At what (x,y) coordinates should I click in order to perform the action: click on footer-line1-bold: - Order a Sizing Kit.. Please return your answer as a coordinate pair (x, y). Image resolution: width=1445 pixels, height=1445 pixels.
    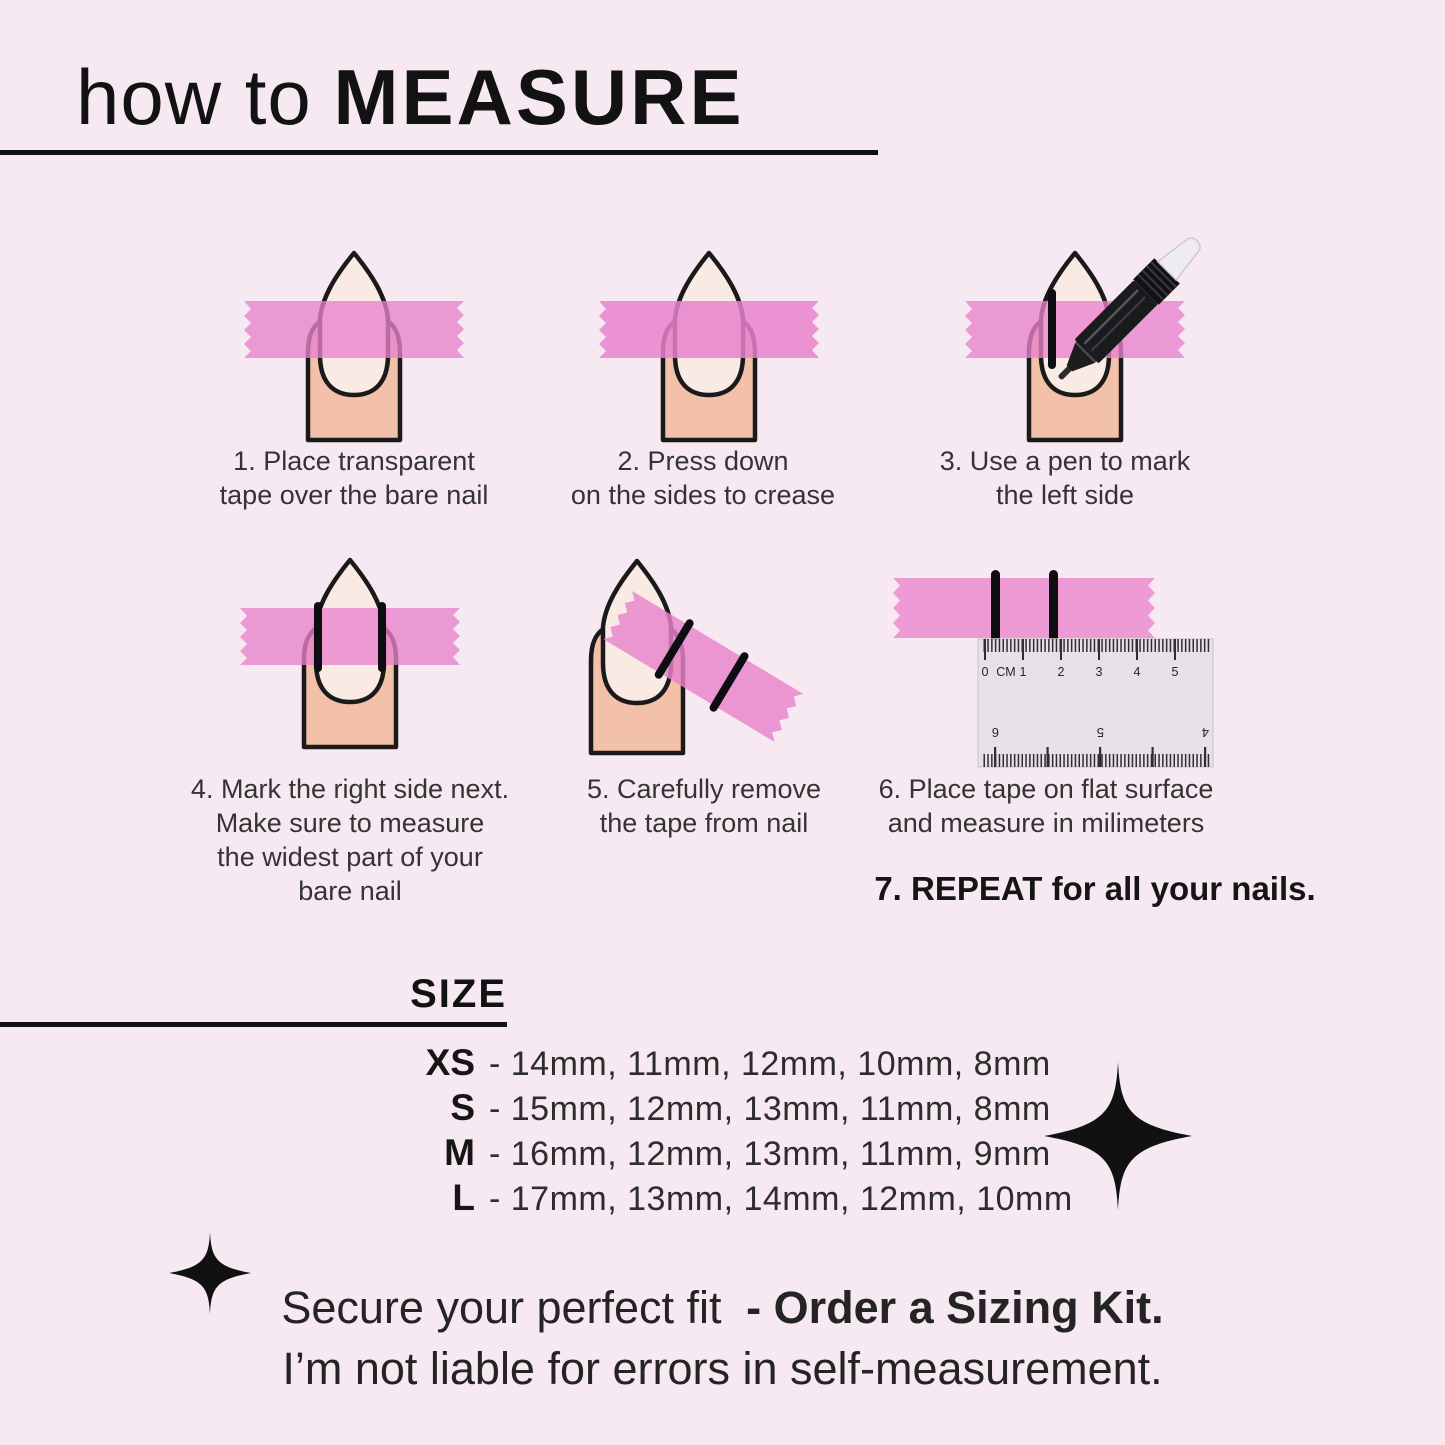
    Looking at the image, I should click on (955, 1307).